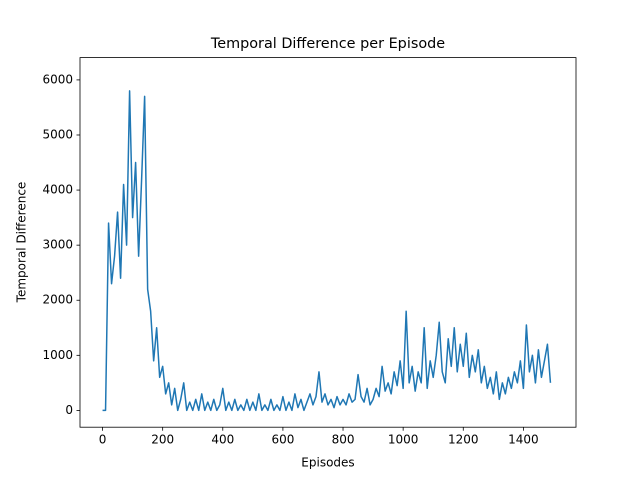 The width and height of the screenshot is (640, 484). Describe the element at coordinates (69, 410) in the screenshot. I see `y-tick-label: 0` at that location.